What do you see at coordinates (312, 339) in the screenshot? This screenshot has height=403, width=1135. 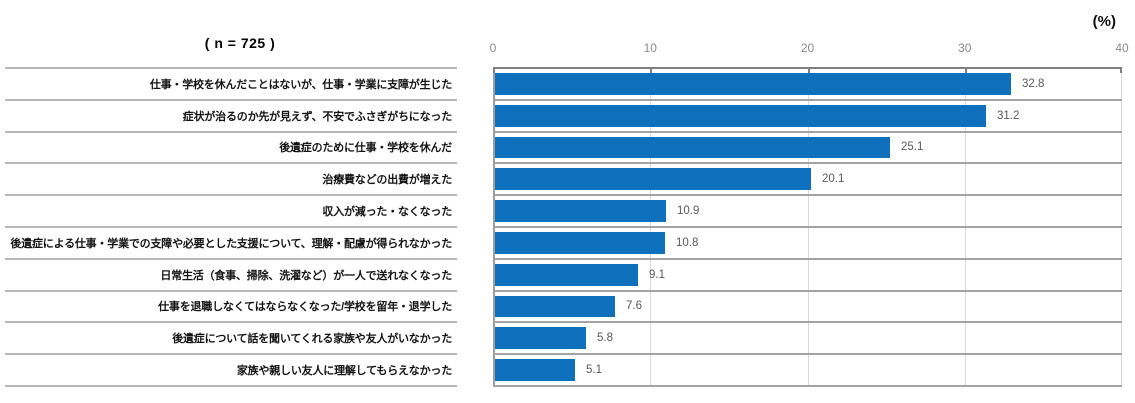 I see `category-label: 後遺症について話を聞いてくれる家族や友人がいなかった` at bounding box center [312, 339].